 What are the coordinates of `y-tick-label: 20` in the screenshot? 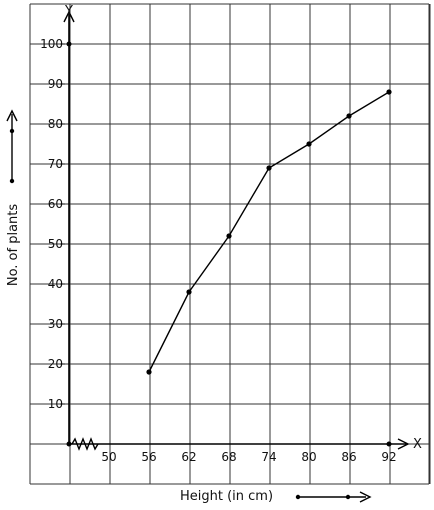 It's located at (55, 364).